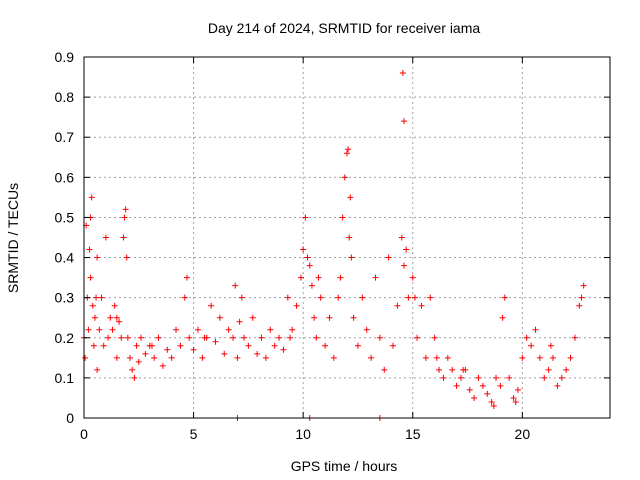 The width and height of the screenshot is (640, 480). I want to click on x-axis-label: GPS time / hours, so click(344, 466).